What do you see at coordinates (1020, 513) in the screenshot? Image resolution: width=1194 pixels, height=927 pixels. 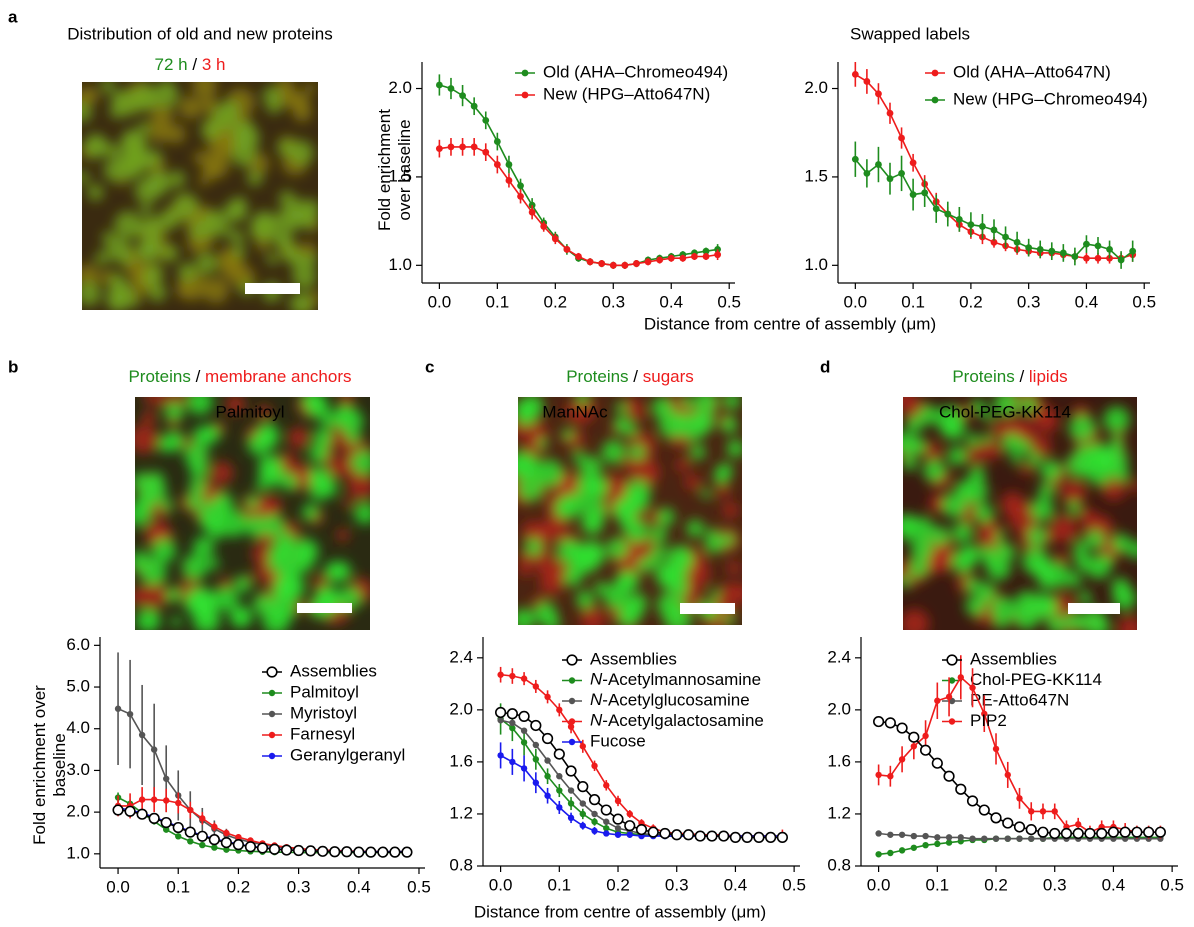 I see `image-blobs` at bounding box center [1020, 513].